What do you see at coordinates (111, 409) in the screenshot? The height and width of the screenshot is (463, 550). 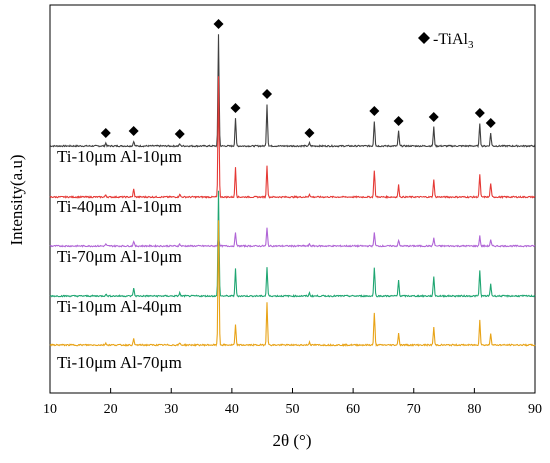 I see `x-tick-label-20: 20` at bounding box center [111, 409].